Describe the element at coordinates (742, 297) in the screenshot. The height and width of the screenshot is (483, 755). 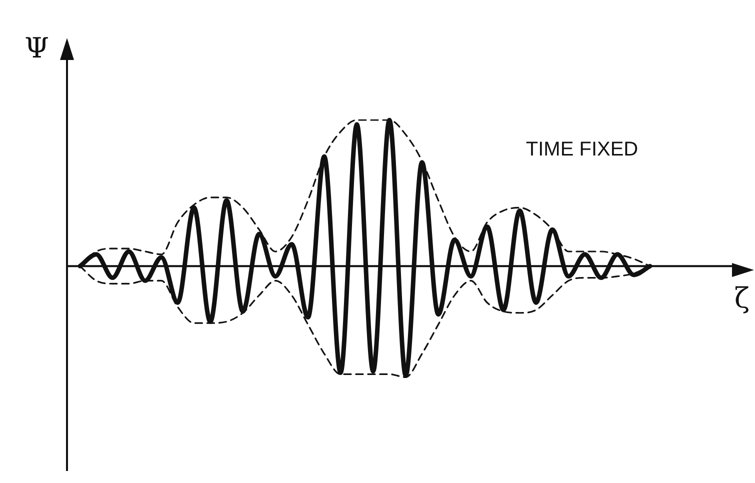
I see `x-axis-title: ζ` at that location.